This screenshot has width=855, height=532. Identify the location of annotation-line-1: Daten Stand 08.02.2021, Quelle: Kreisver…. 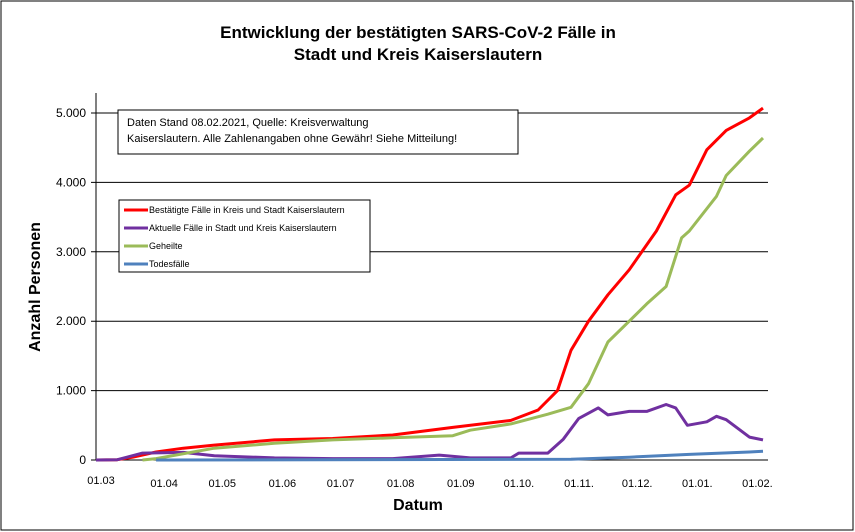
(248, 123).